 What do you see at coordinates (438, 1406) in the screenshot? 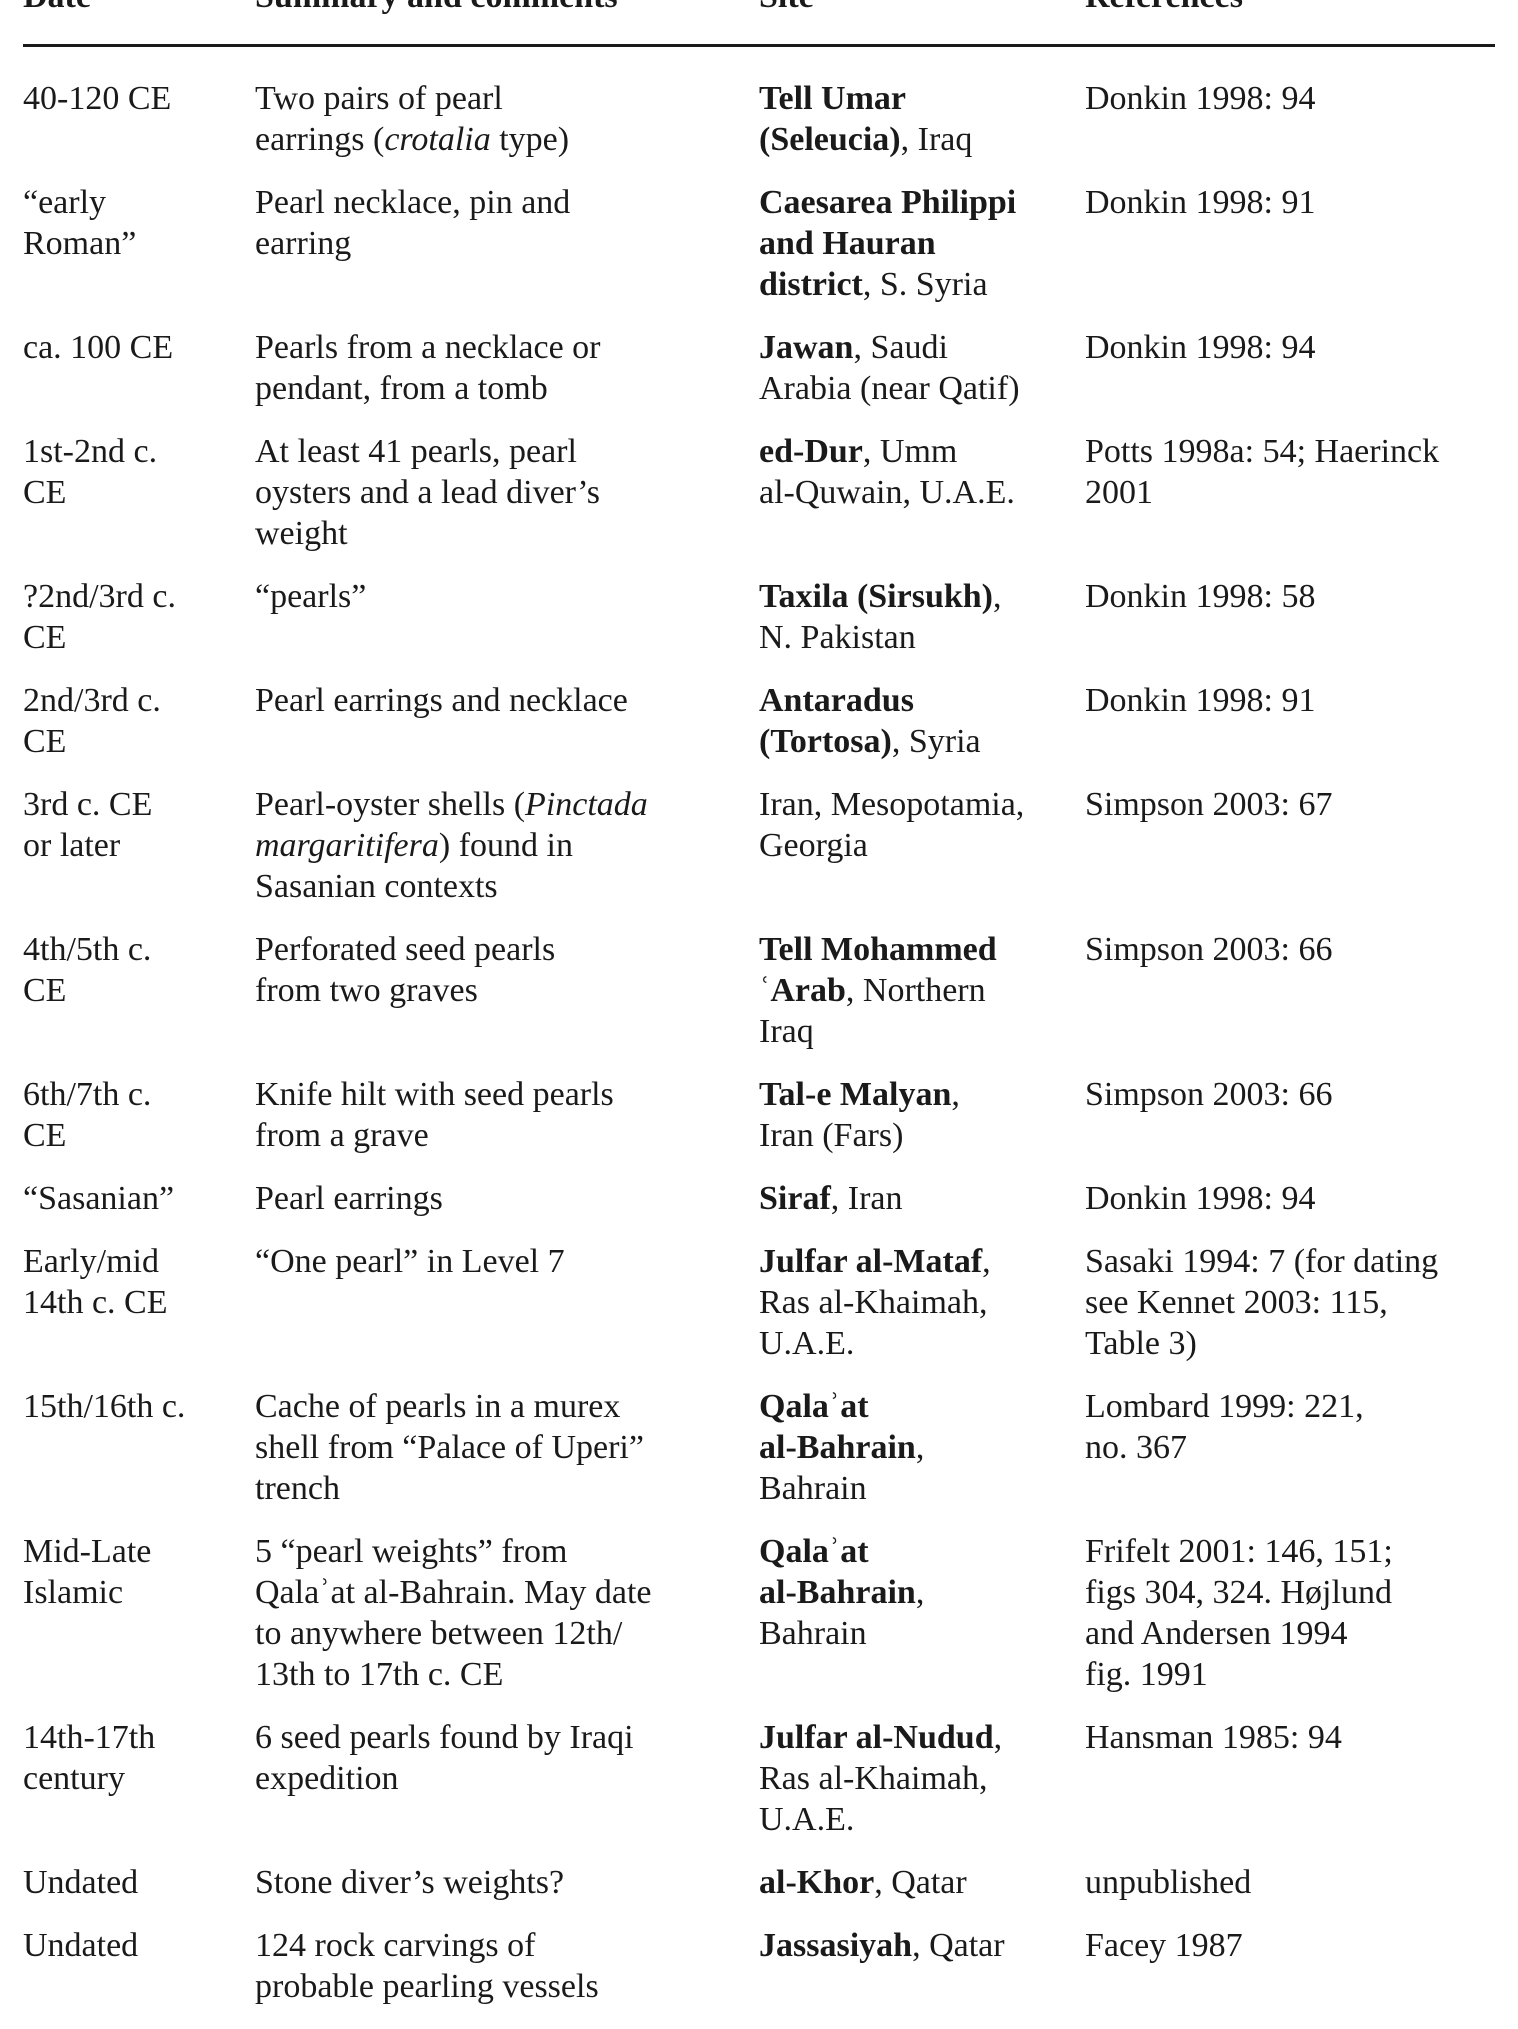
I see `cell-line: Cache of pearls in a murex` at bounding box center [438, 1406].